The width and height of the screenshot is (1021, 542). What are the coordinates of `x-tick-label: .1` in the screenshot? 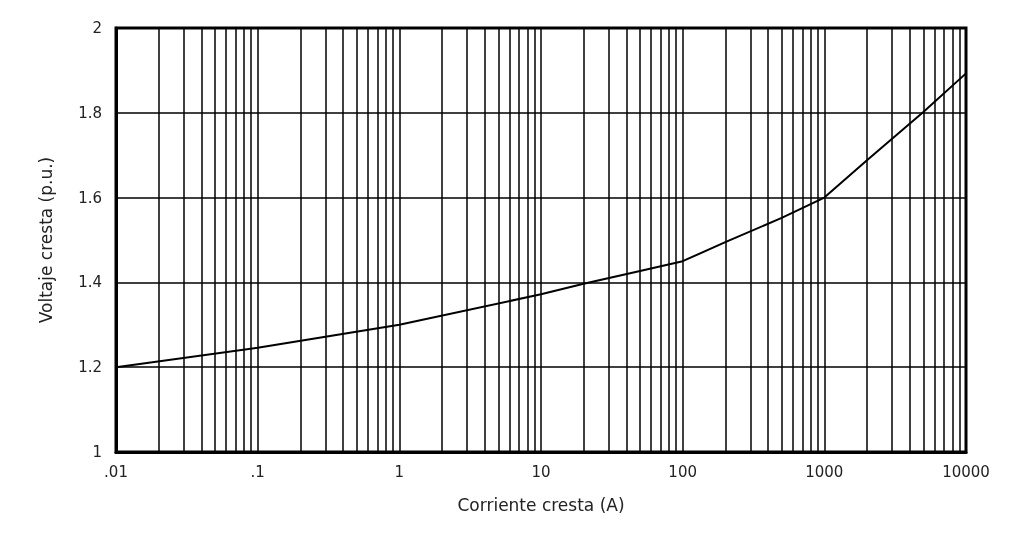 It's located at (257, 471).